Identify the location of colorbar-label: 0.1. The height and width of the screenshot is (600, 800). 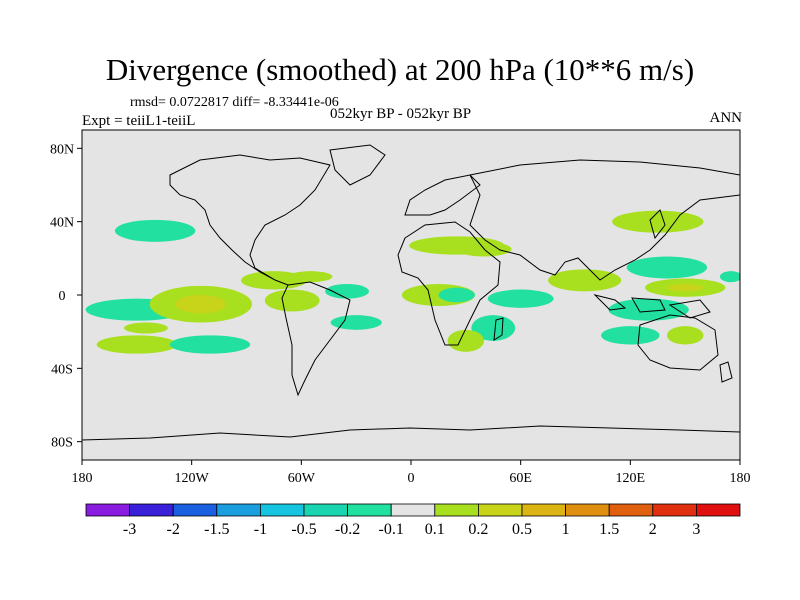
(435, 529).